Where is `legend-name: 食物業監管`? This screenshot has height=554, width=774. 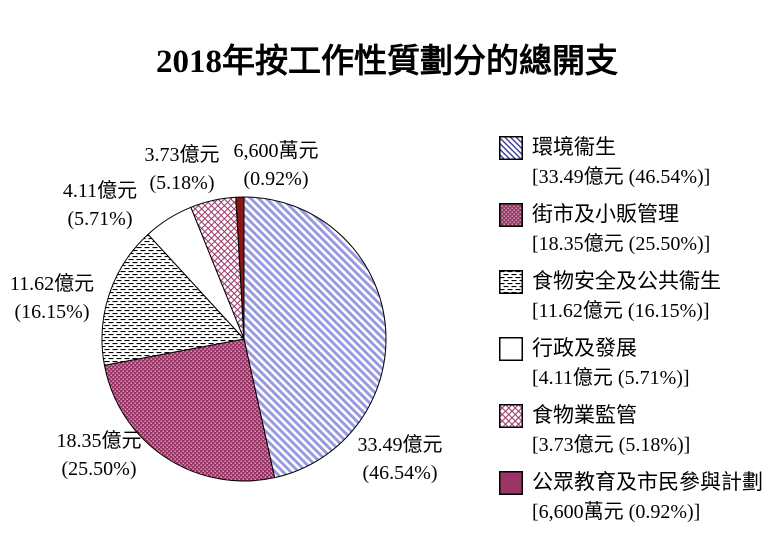 legend-name: 食物業監管 is located at coordinates (584, 415).